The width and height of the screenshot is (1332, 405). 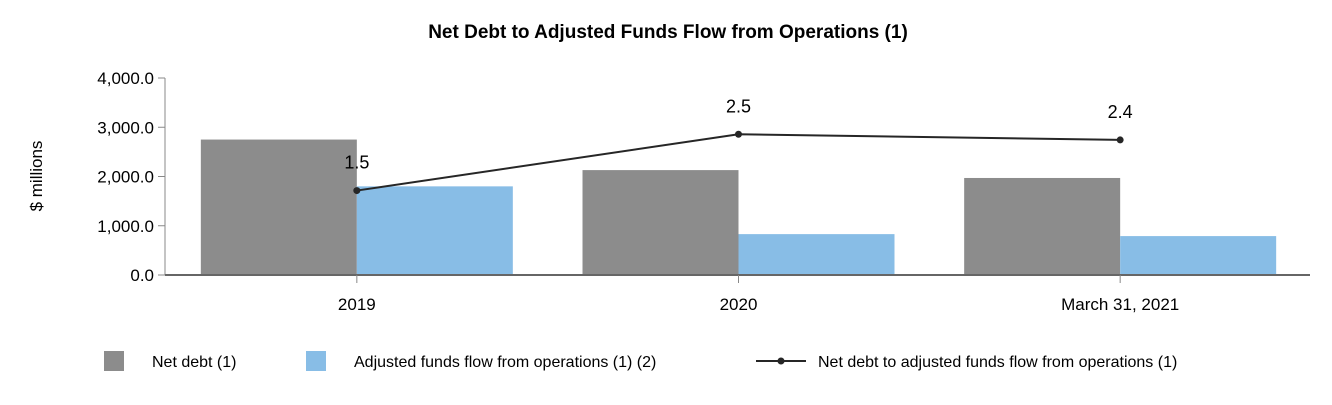 What do you see at coordinates (125, 177) in the screenshot?
I see `y-tick-label: 2,000.0` at bounding box center [125, 177].